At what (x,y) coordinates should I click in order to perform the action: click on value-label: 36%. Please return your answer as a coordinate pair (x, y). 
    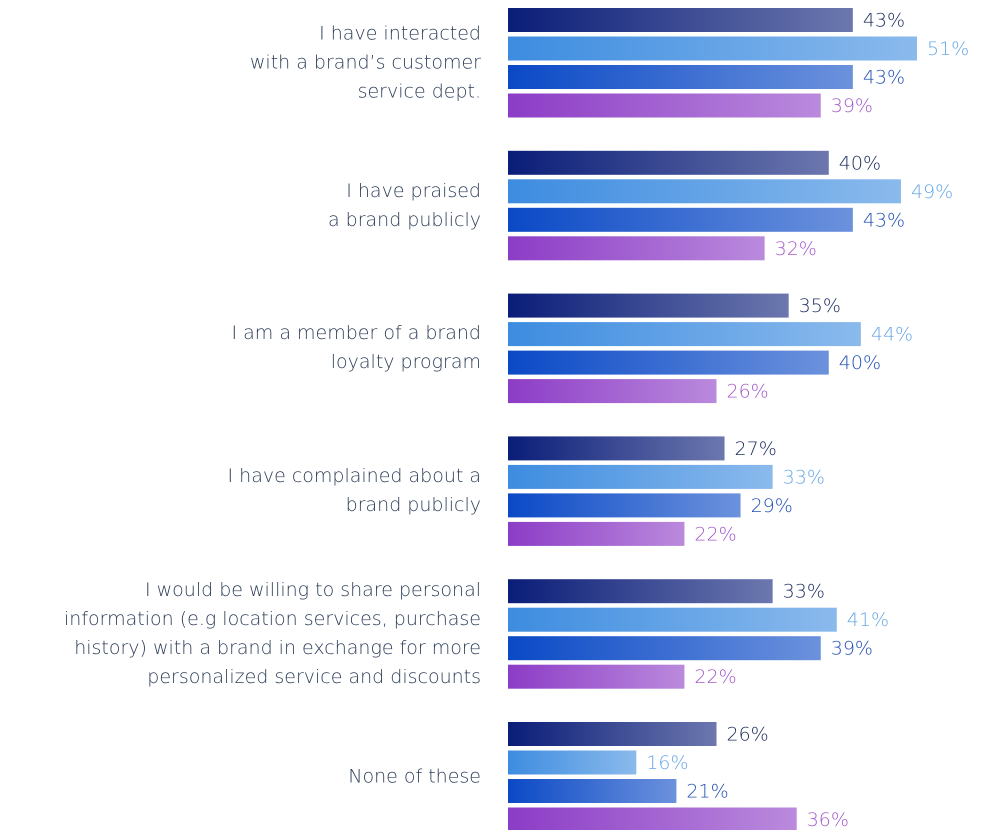
    Looking at the image, I should click on (828, 819).